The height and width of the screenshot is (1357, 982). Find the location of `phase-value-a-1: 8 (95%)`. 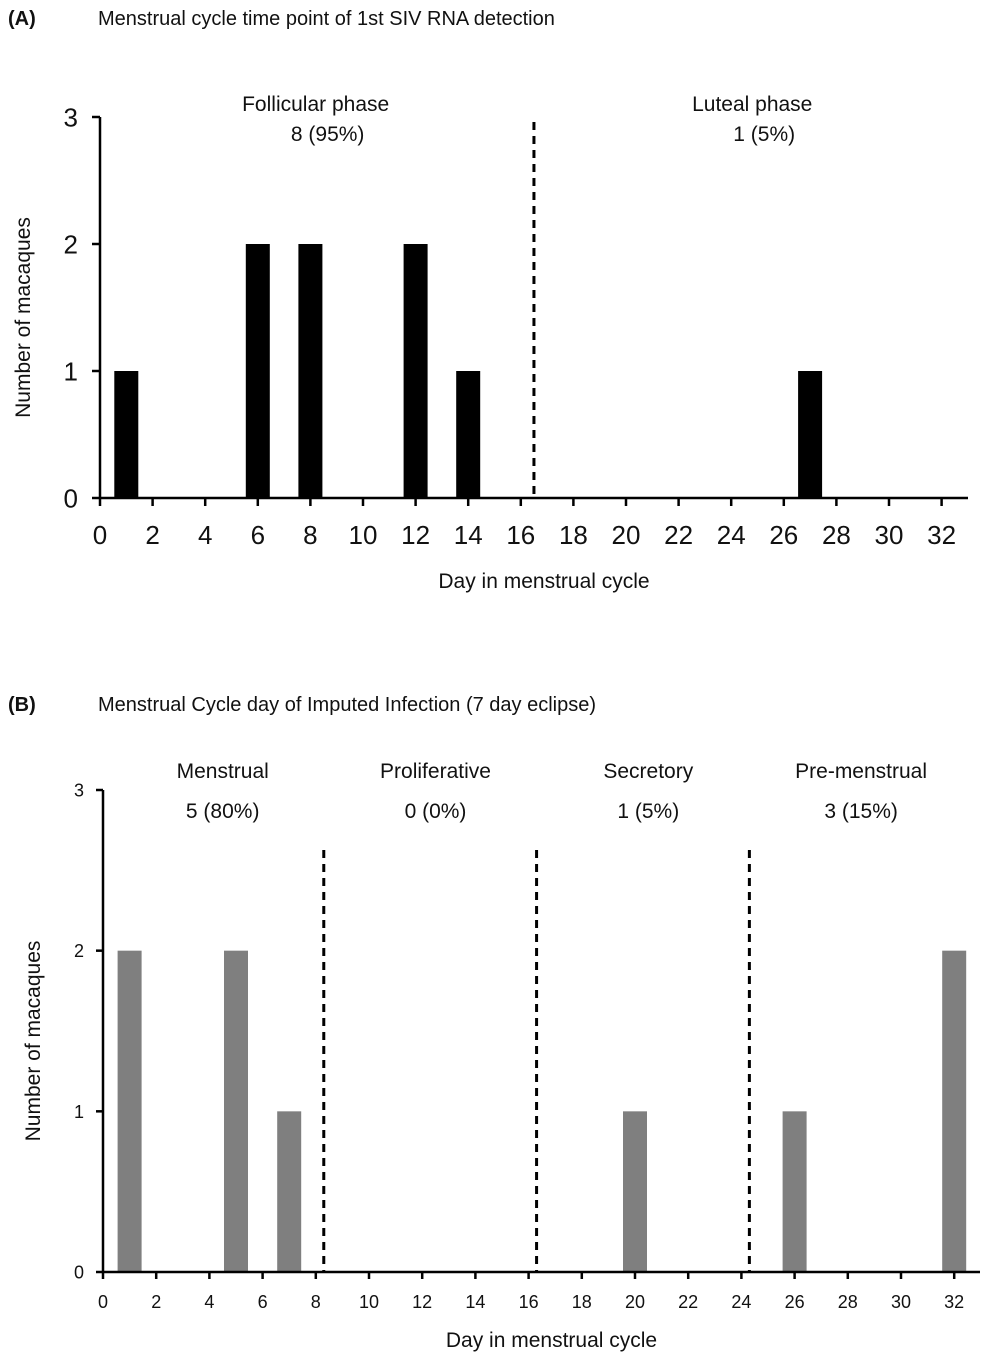

phase-value-a-1: 8 (95%) is located at coordinates (328, 134).